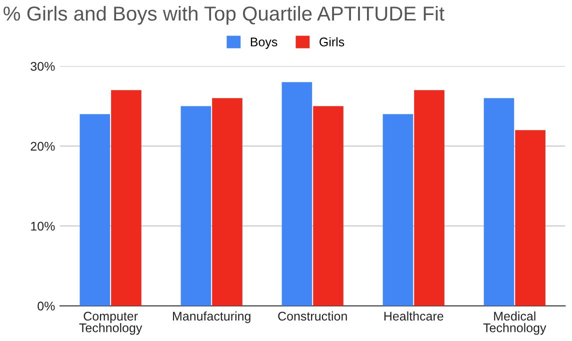 Image resolution: width=572 pixels, height=341 pixels. I want to click on x-tick-label: Computer Technology, so click(110, 323).